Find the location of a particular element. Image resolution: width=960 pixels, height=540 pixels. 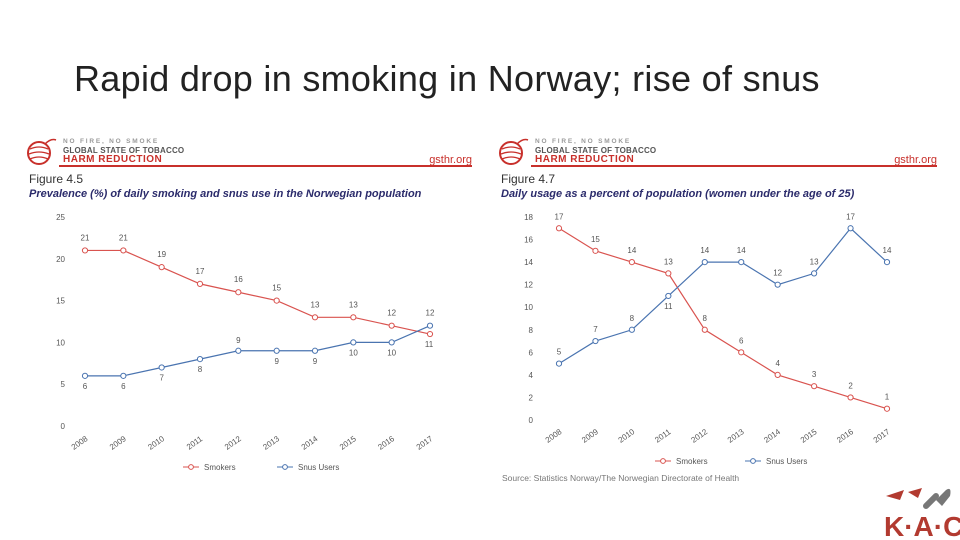

y-tick-label: 25 is located at coordinates (60, 217).